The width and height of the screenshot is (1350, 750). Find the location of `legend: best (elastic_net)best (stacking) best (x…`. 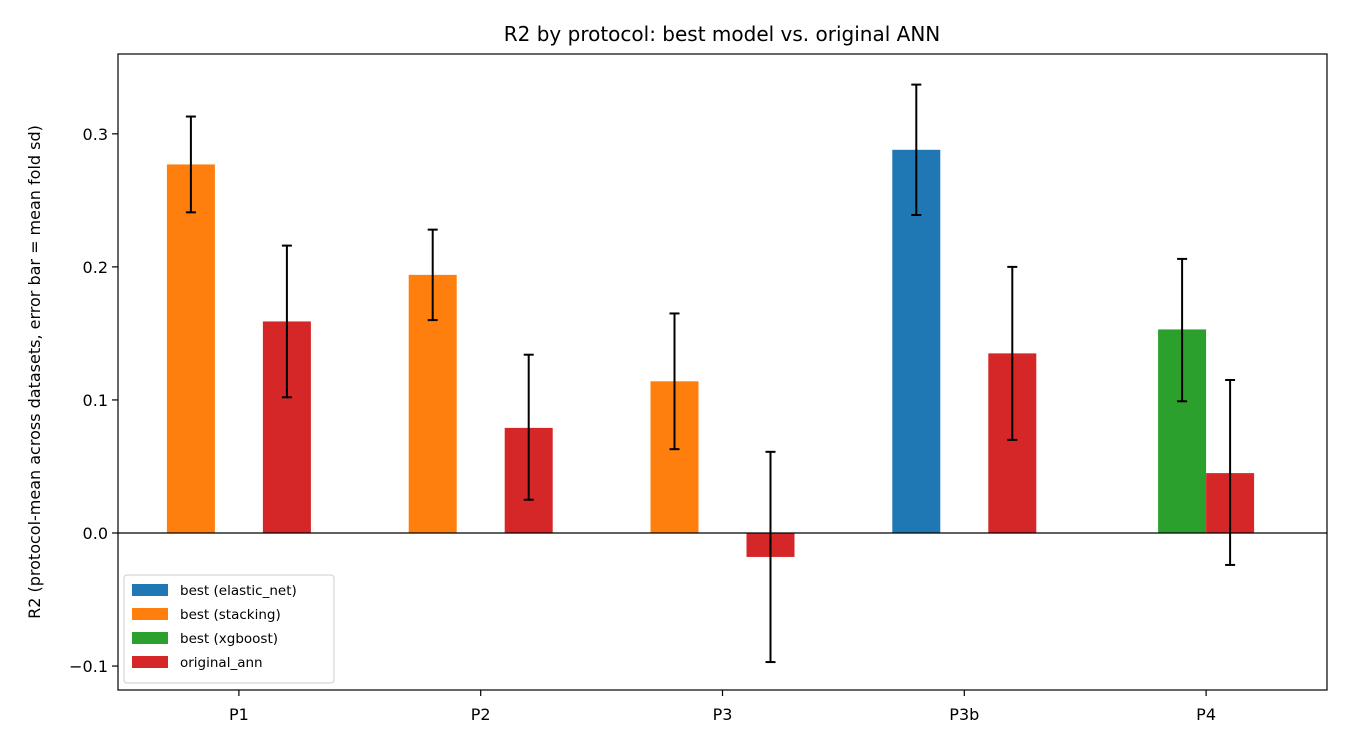

legend: best (elastic_net)best (stacking) best (x… is located at coordinates (229, 629).